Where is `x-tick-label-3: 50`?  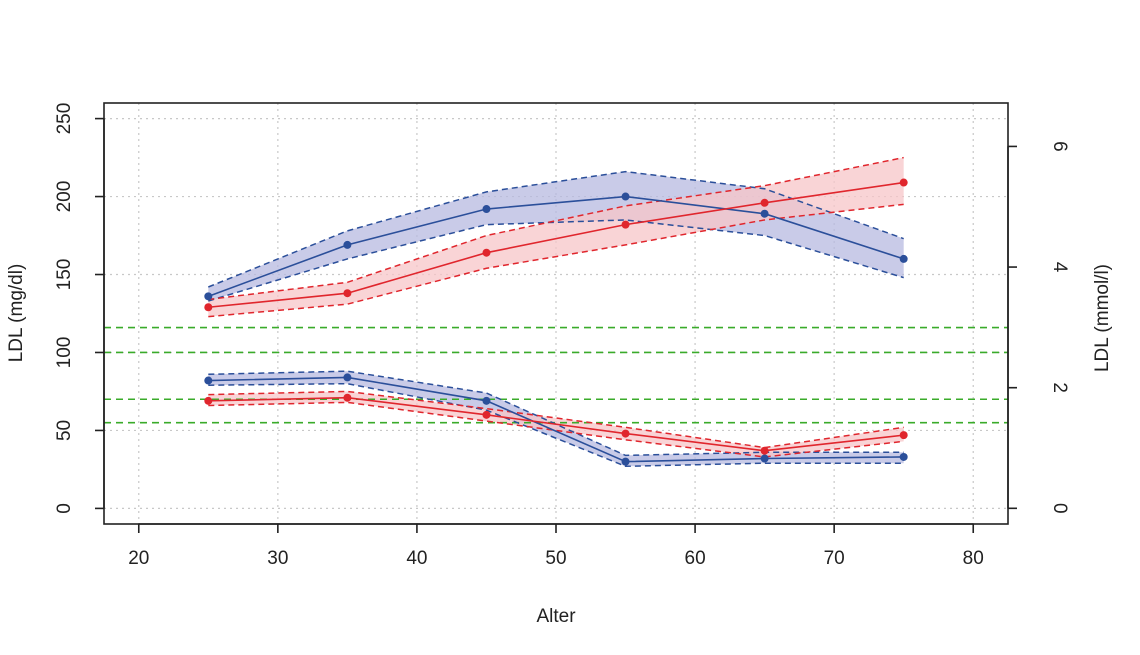
x-tick-label-3: 50 is located at coordinates (555, 558).